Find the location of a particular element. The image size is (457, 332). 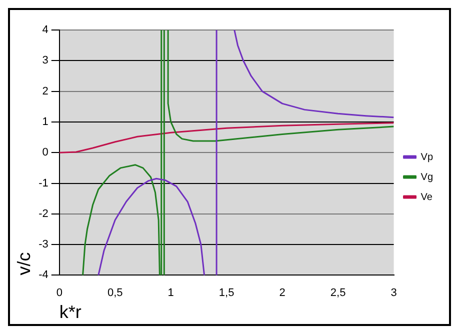

y-tick-label: -4 is located at coordinates (43, 275).